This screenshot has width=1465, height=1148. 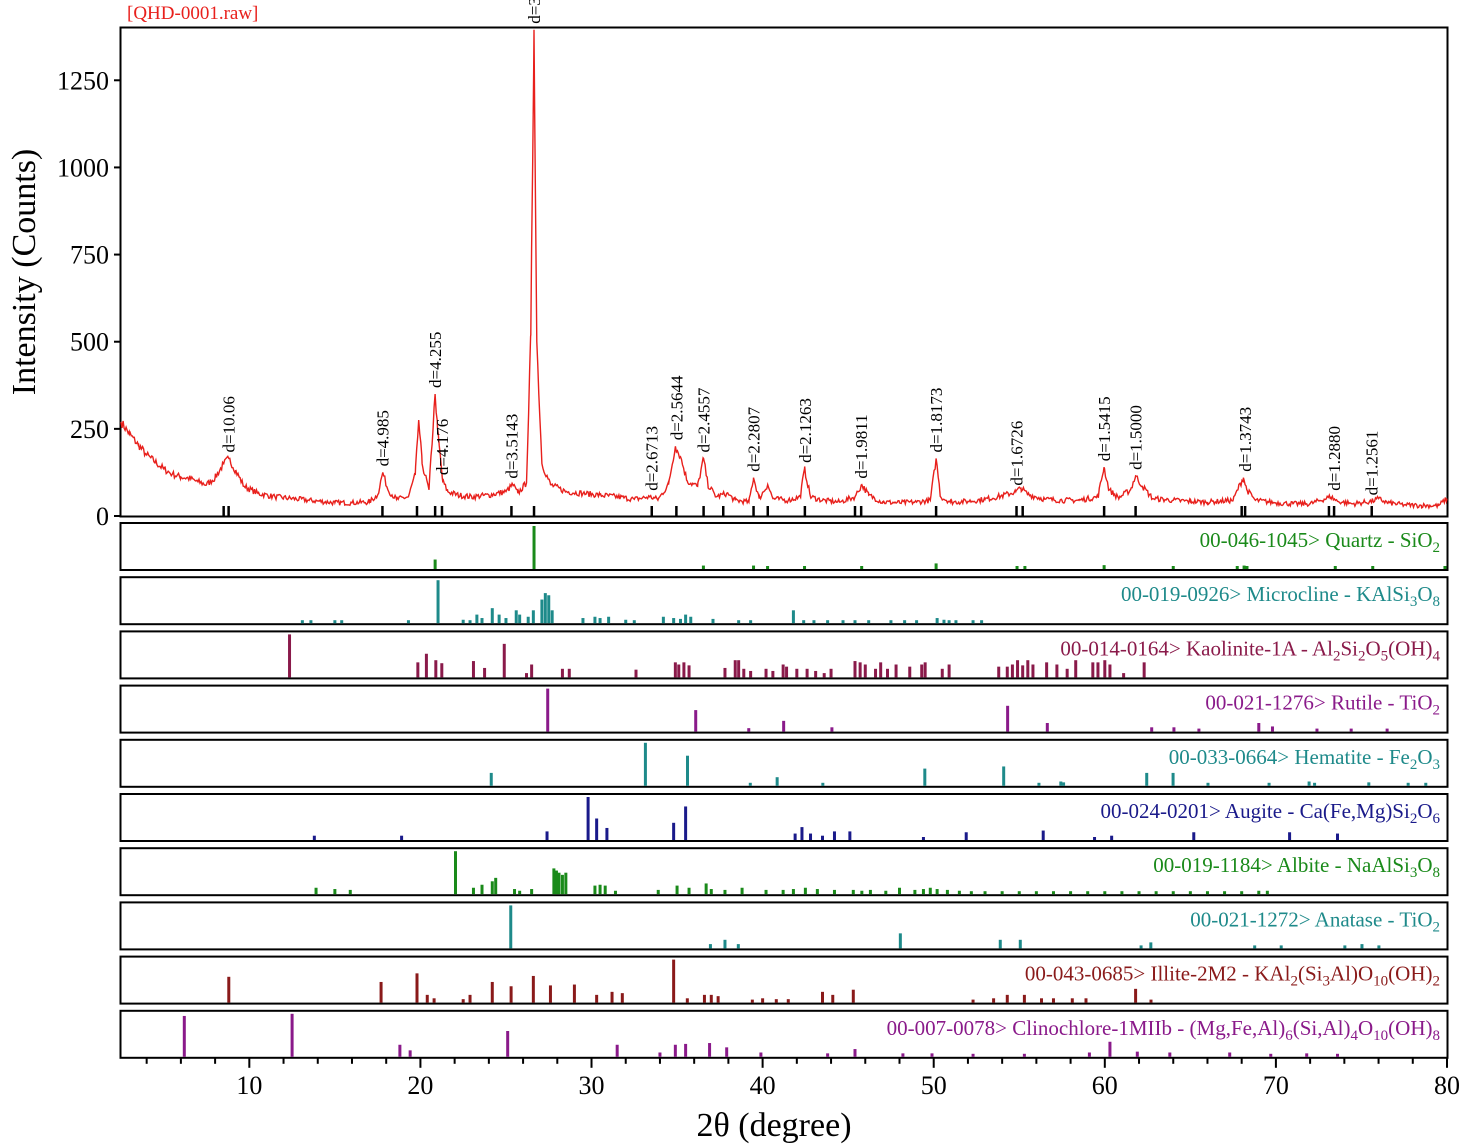 What do you see at coordinates (534, 12) in the screenshot?
I see `peak-label: d=3.3432` at bounding box center [534, 12].